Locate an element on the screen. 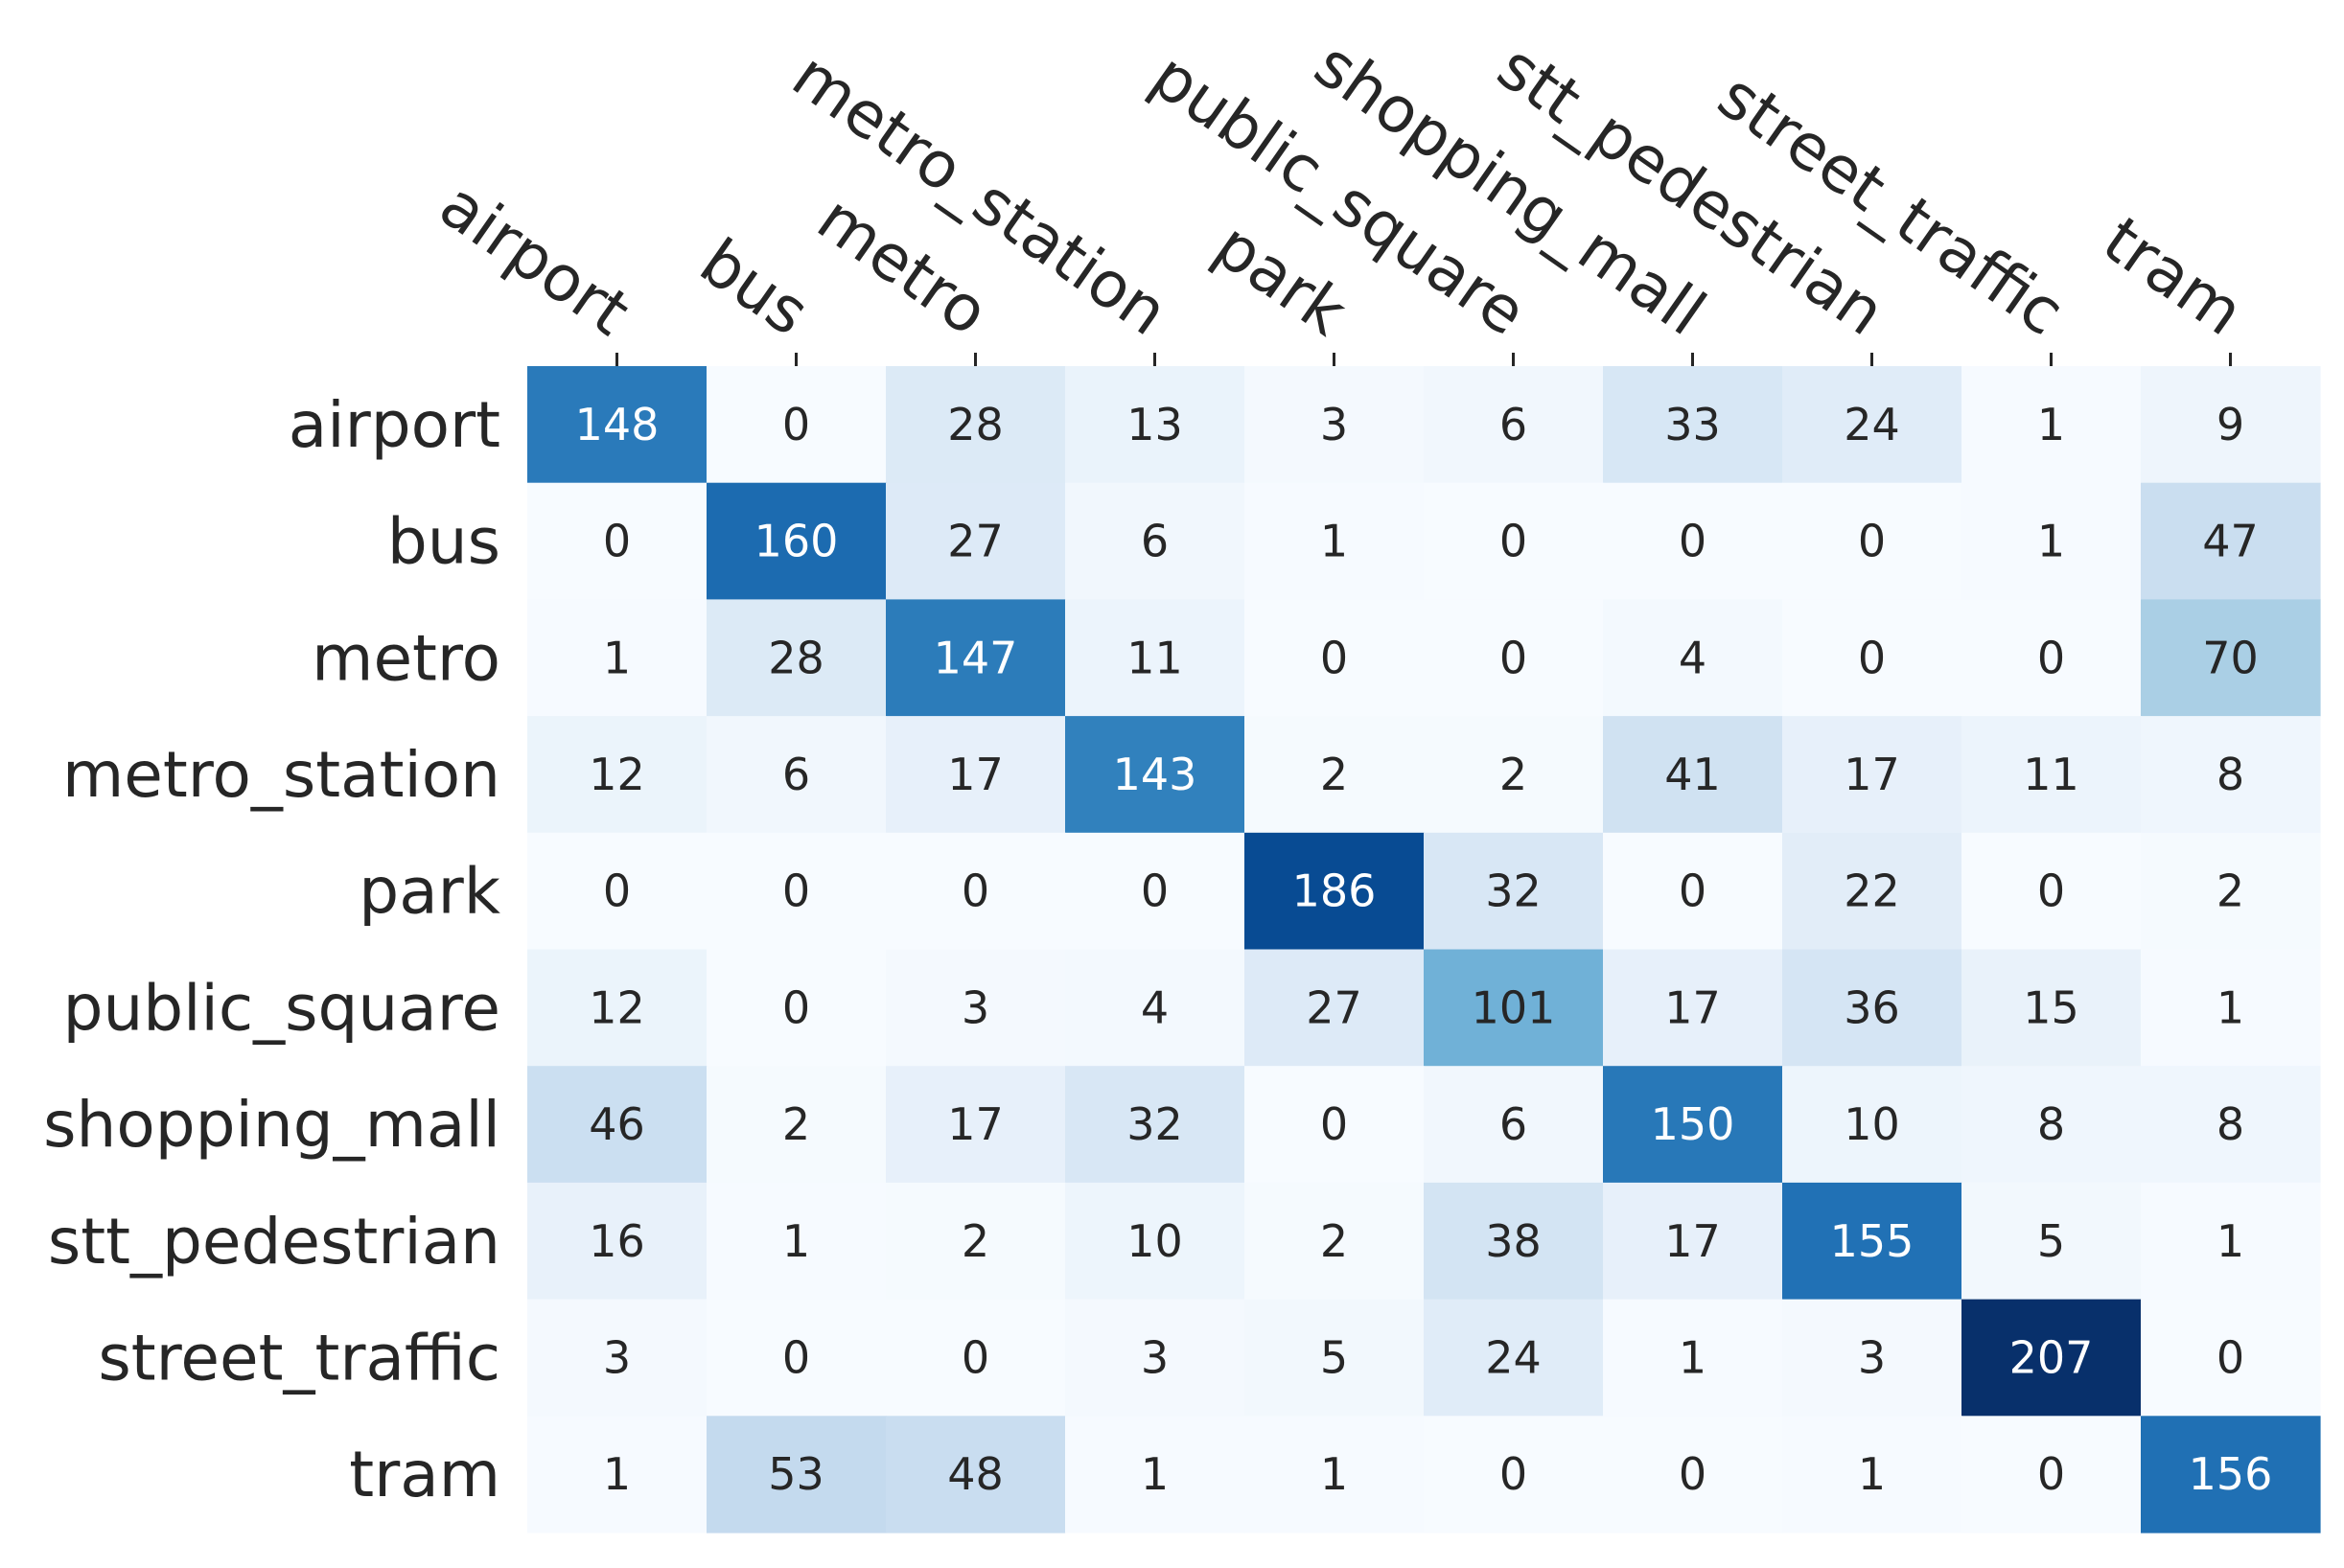  cell-value-label: 38 is located at coordinates (1513, 1241).